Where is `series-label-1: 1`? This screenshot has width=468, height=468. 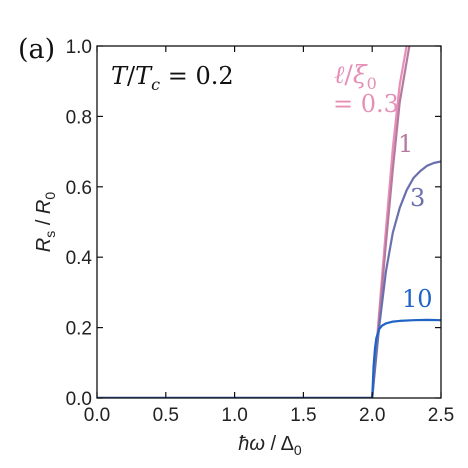
series-label-1: 1 is located at coordinates (405, 144).